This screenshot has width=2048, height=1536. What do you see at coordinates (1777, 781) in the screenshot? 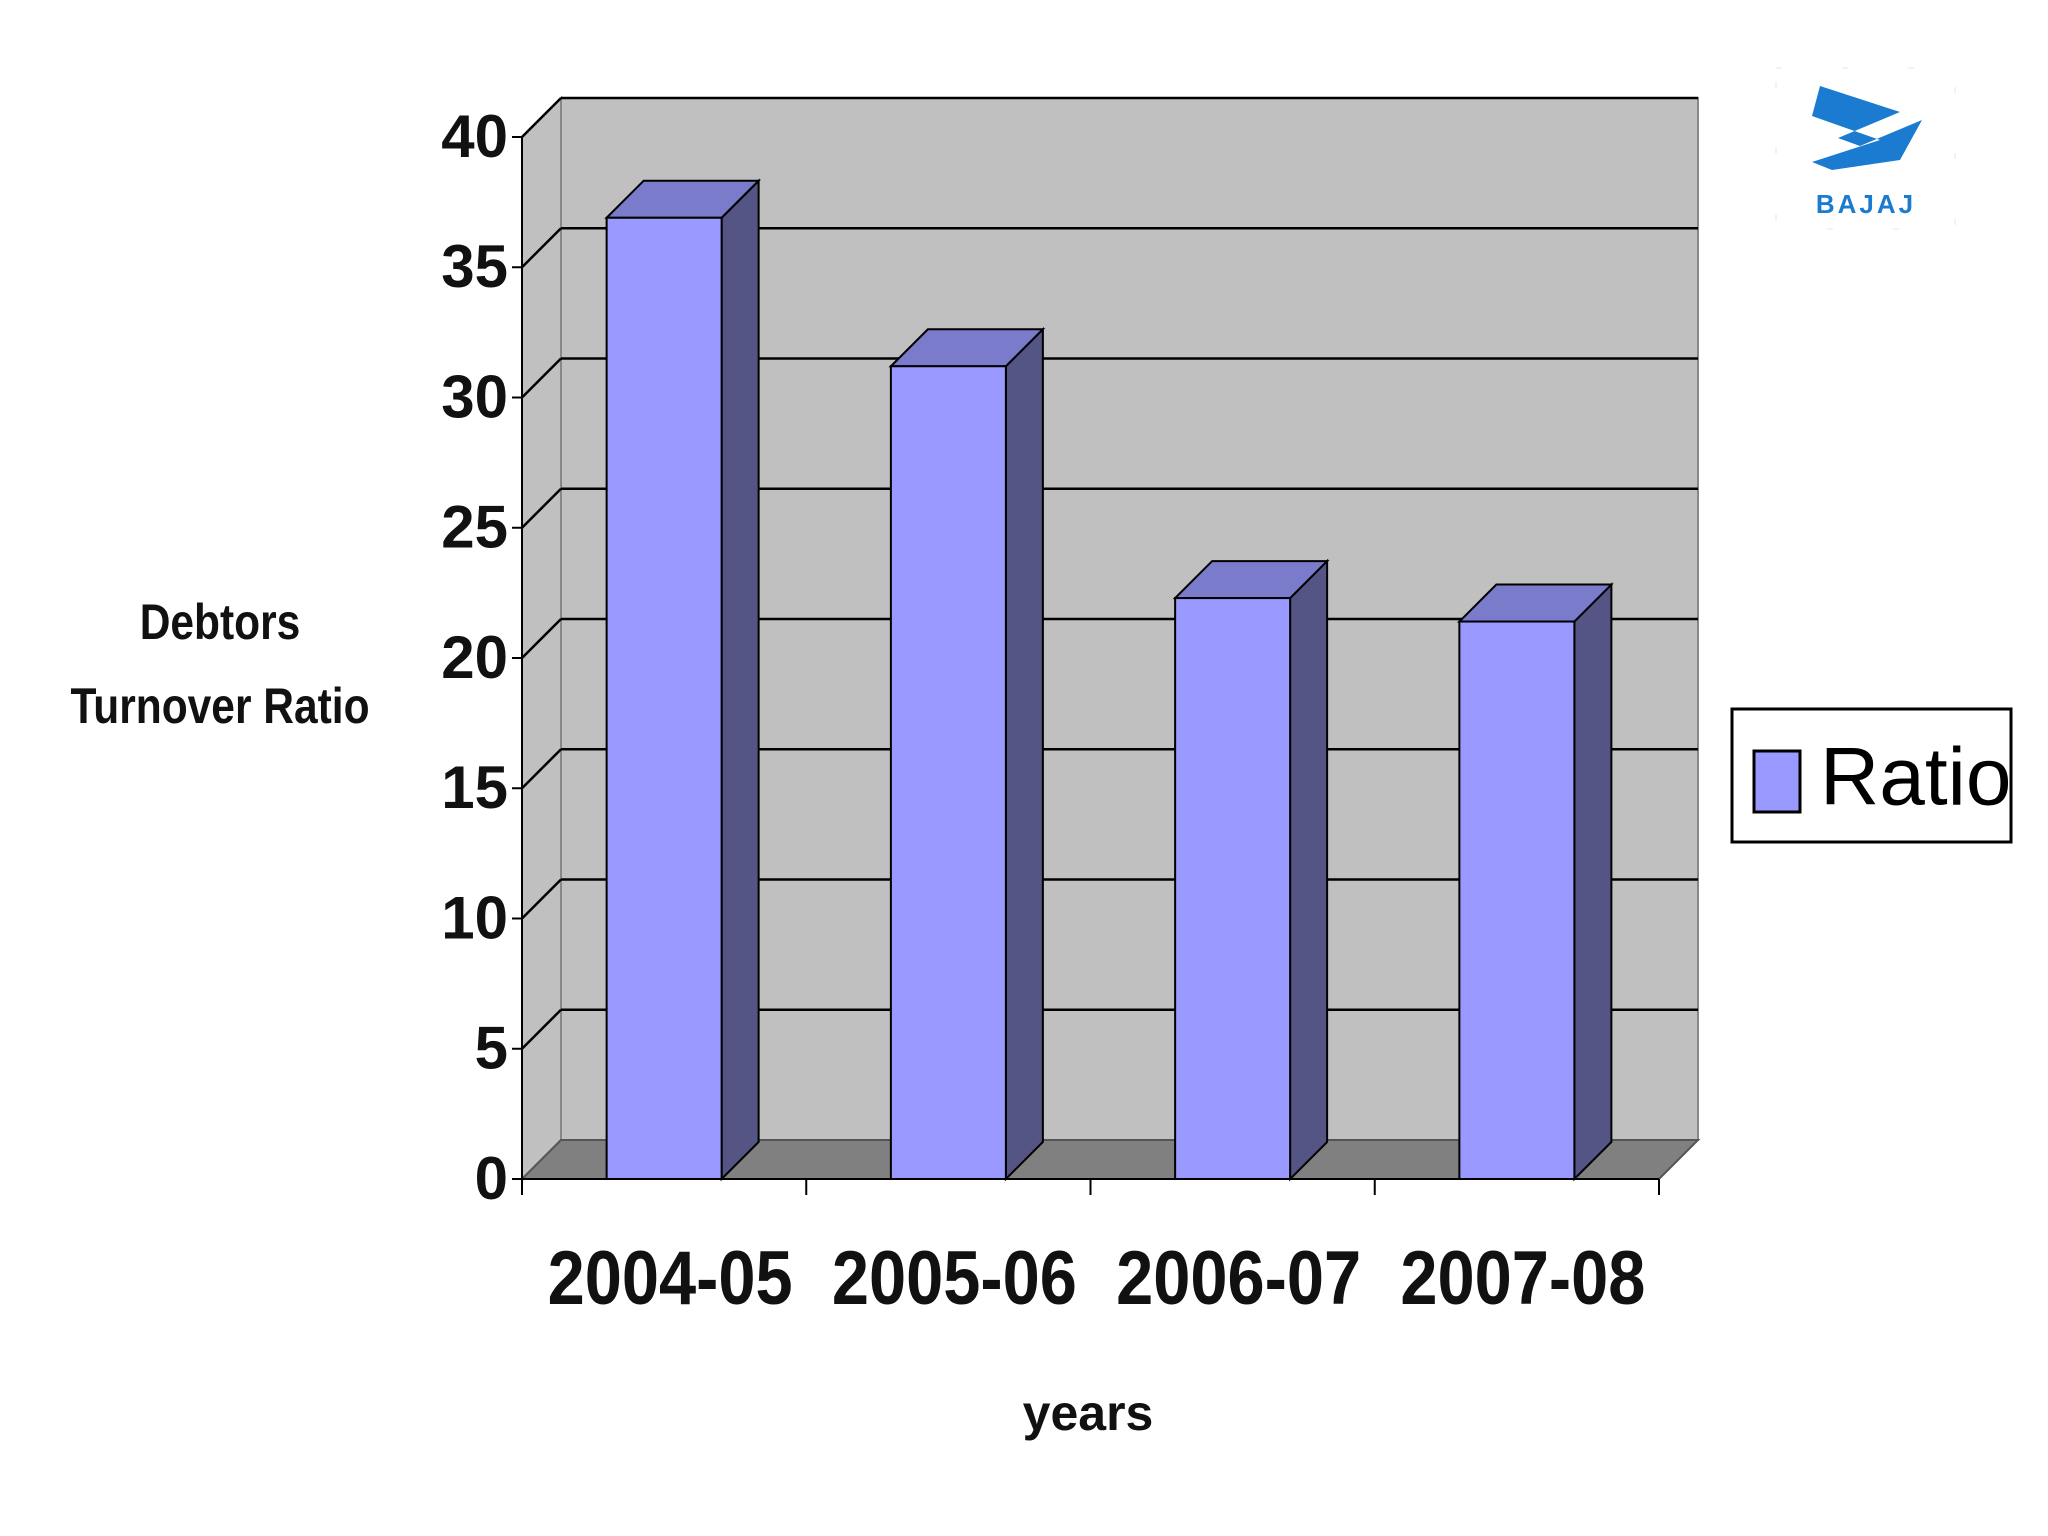
I see `legend-swatch` at bounding box center [1777, 781].